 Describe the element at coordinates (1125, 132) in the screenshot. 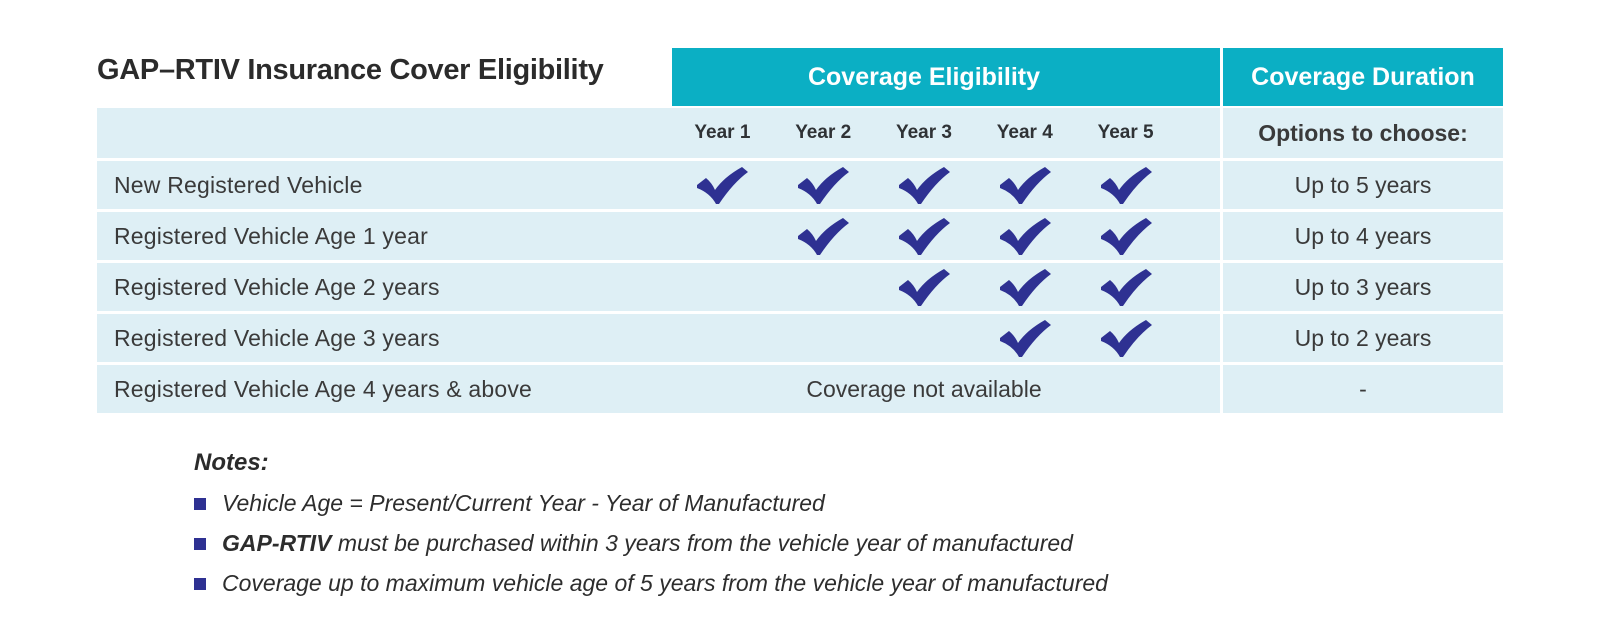

I see `year-5-header: Year 5` at that location.